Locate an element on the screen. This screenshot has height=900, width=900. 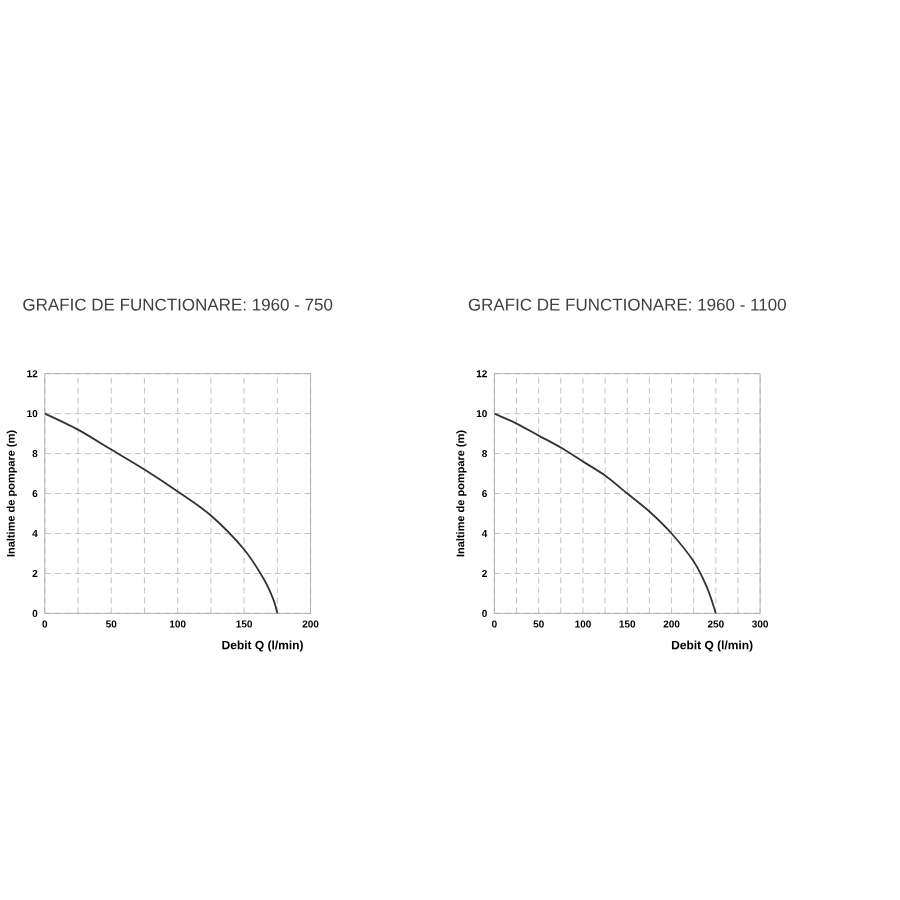
chart-title: GRAFIC DE FUNCTIONARE: 1960 - 1100 is located at coordinates (627, 305).